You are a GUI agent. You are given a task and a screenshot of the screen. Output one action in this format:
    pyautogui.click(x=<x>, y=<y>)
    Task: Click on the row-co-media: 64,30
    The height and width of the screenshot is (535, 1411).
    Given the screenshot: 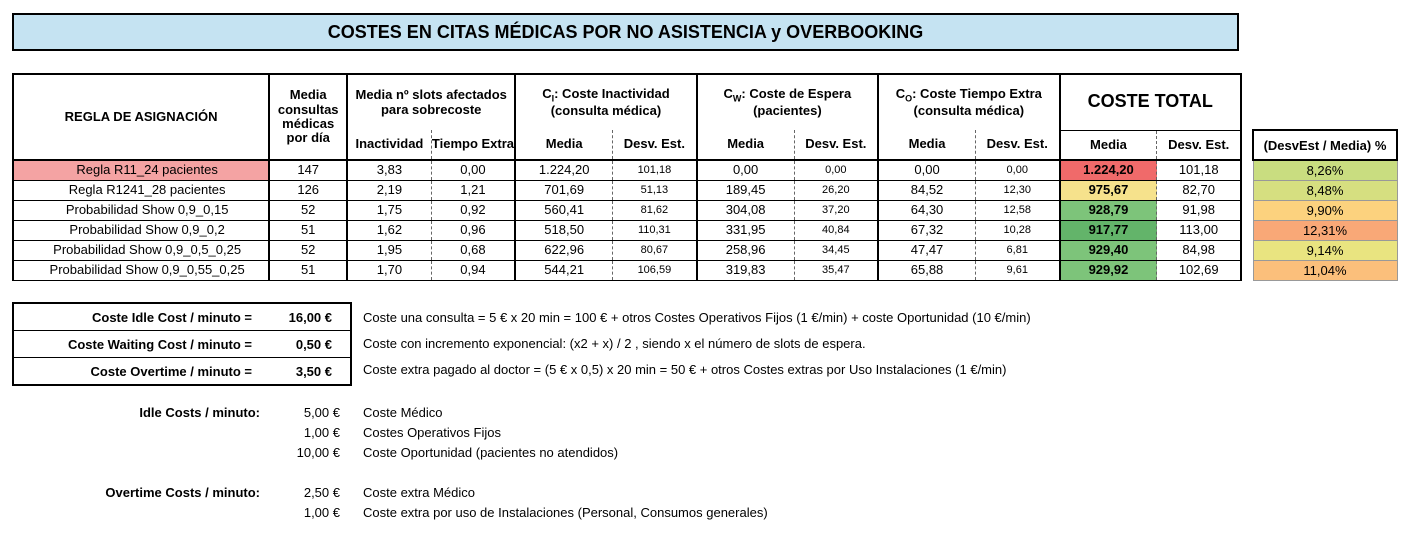 What is the action you would take?
    pyautogui.click(x=927, y=210)
    